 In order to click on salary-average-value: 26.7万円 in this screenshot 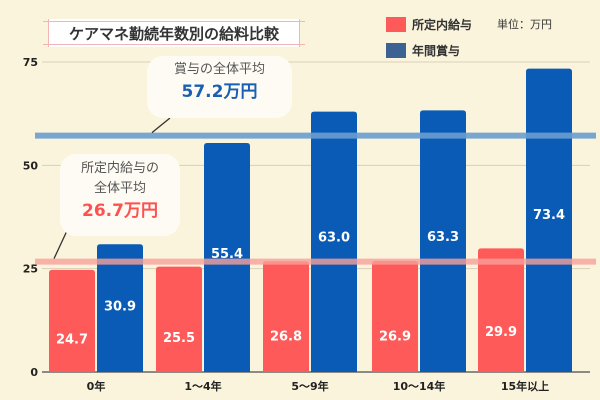, I will do `click(120, 211)`.